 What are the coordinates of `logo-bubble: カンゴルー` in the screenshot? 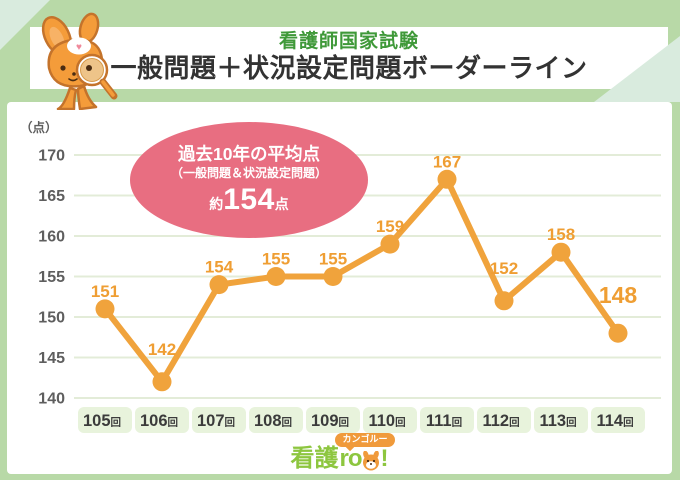 It's located at (365, 440).